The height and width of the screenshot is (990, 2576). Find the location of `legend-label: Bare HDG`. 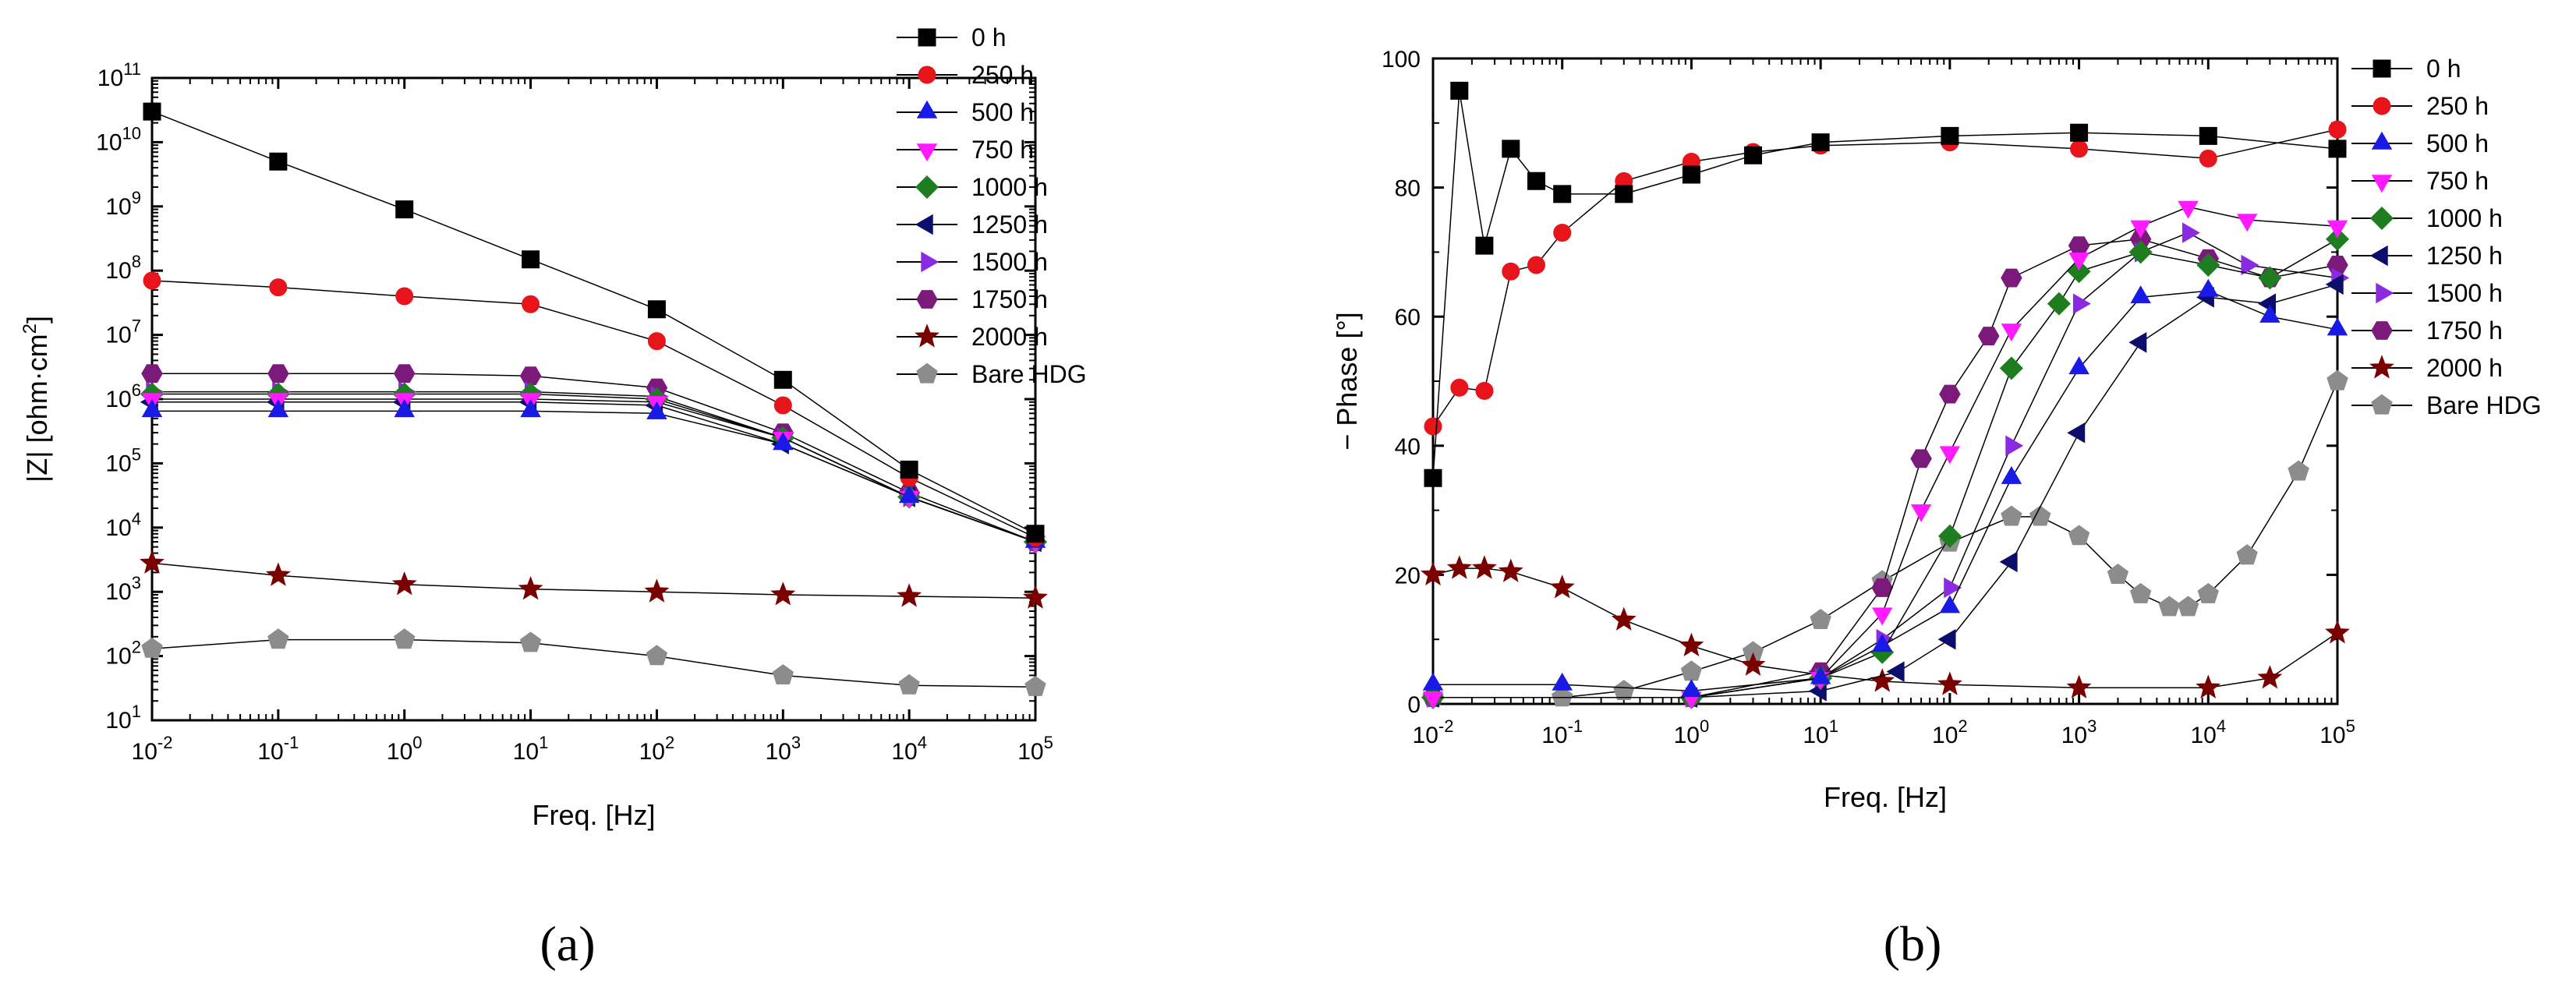

legend-label: Bare HDG is located at coordinates (1029, 374).